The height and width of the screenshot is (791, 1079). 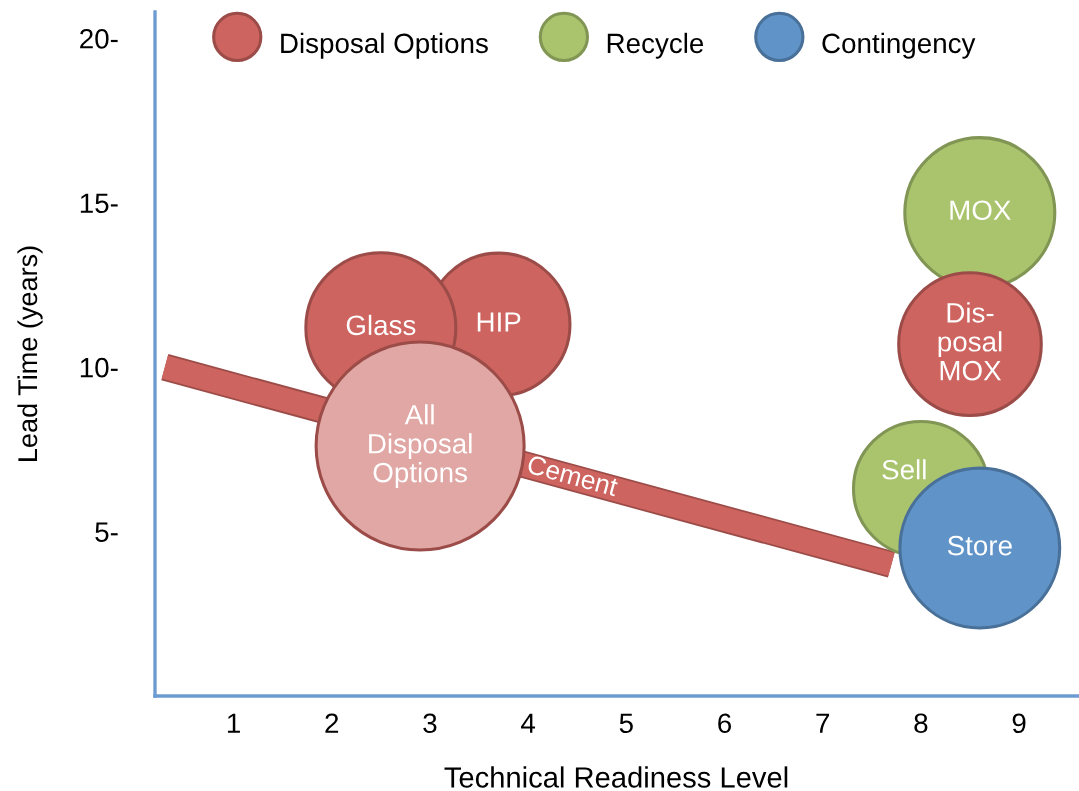 What do you see at coordinates (970, 341) in the screenshot?
I see `data-label: Dis- posal MOX` at bounding box center [970, 341].